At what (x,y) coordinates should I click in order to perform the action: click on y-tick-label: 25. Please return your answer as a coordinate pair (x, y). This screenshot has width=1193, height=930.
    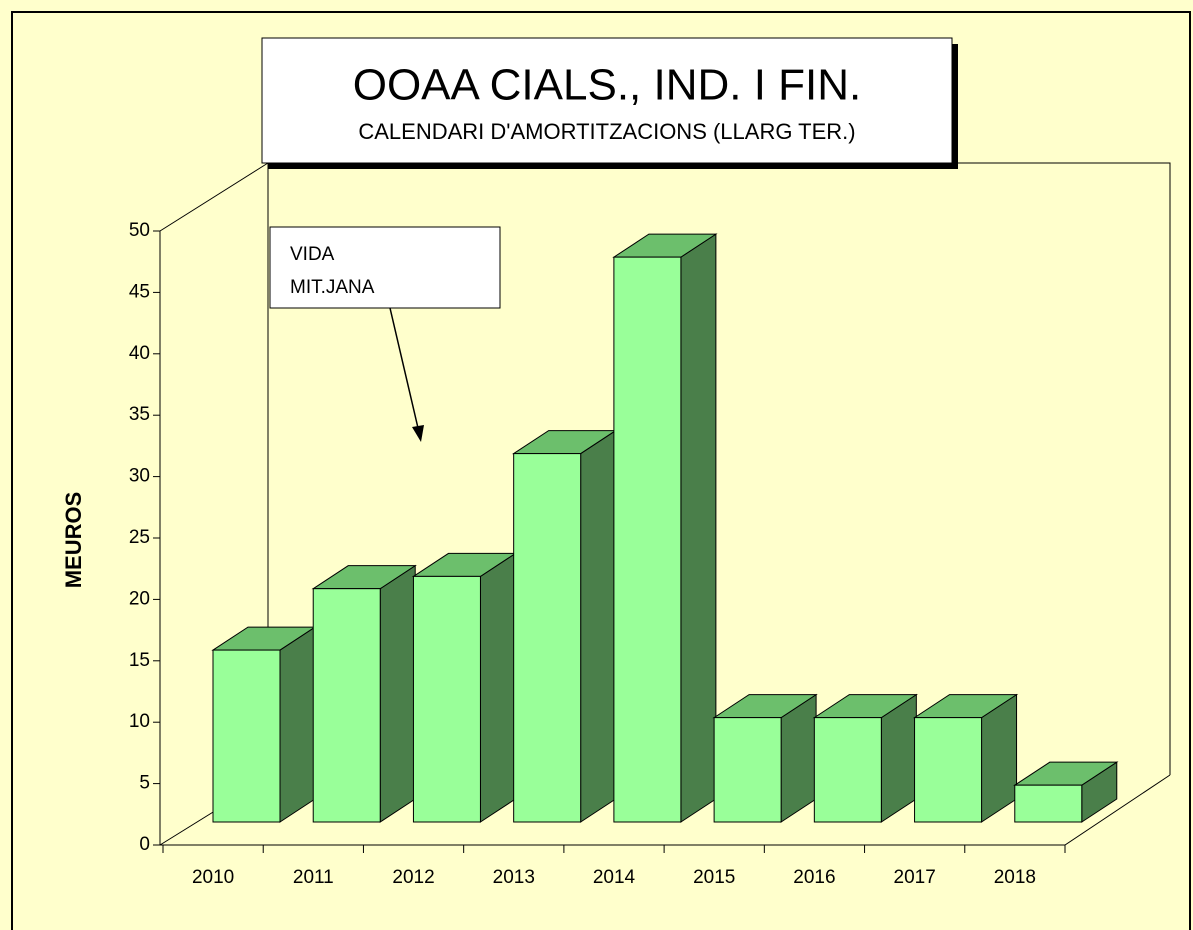
    Looking at the image, I should click on (139, 537).